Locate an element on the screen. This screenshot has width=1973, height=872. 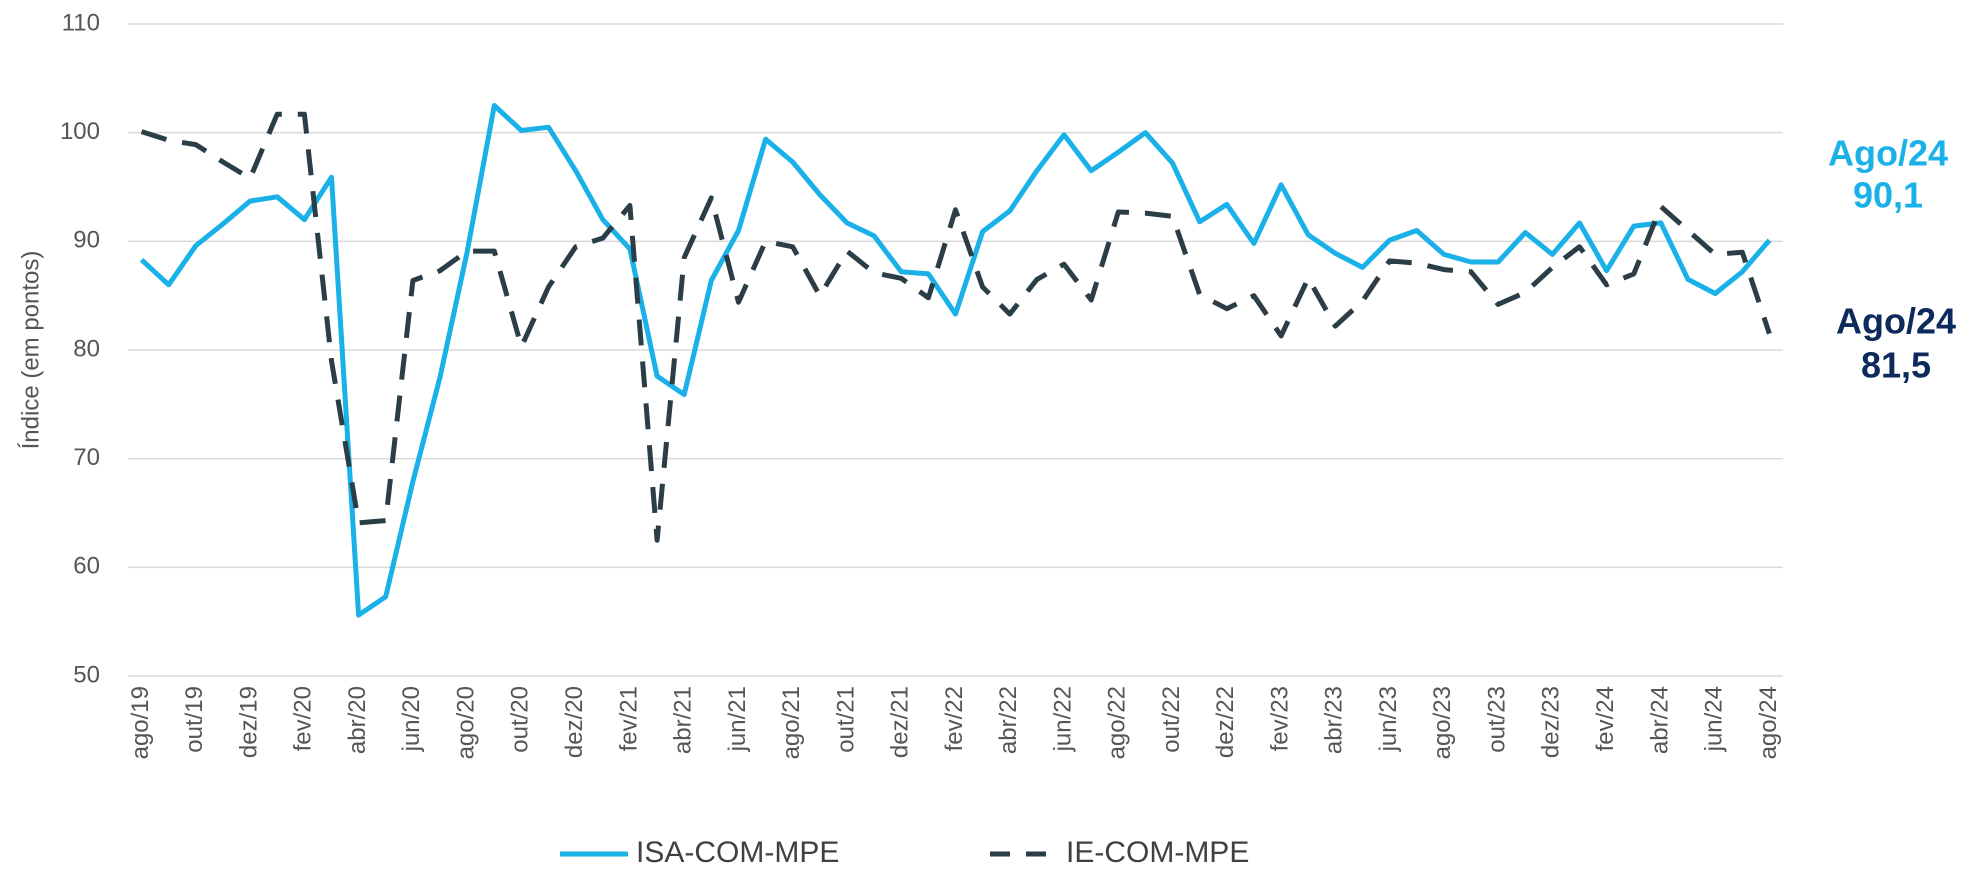
x-tick-label: abr/21 is located at coordinates (683, 720).